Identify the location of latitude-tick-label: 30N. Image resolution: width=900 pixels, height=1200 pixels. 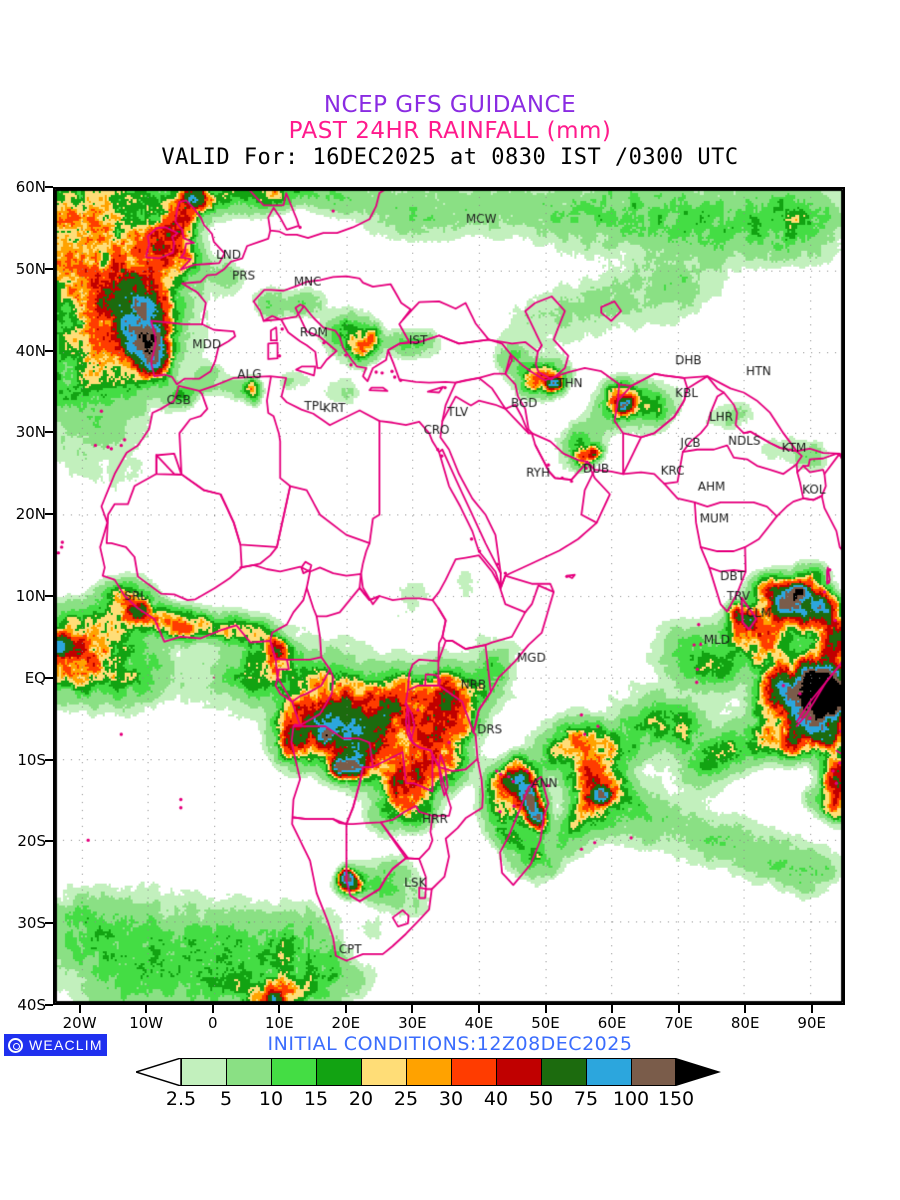
(30, 432).